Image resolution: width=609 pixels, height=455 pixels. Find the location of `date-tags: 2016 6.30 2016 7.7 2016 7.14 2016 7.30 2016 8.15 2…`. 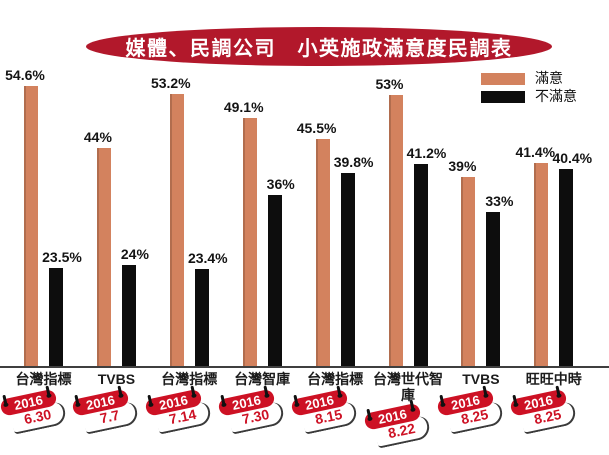

date-tags: 2016 6.30 2016 7.7 2016 7.14 2016 7.30 2016 8.15 2… is located at coordinates (304, 418).